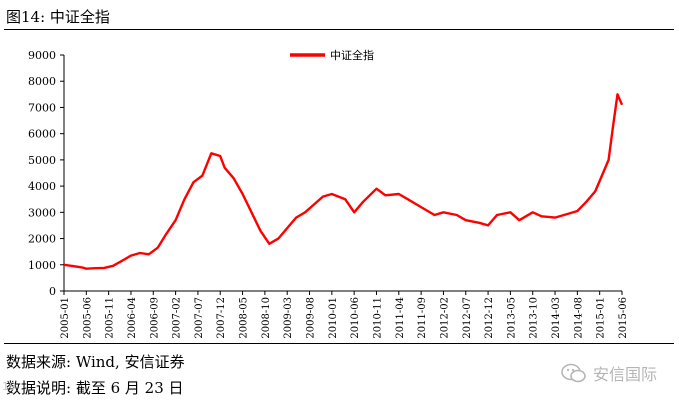 The height and width of the screenshot is (401, 679). Describe the element at coordinates (42, 160) in the screenshot. I see `y-tick-label: 5000` at that location.